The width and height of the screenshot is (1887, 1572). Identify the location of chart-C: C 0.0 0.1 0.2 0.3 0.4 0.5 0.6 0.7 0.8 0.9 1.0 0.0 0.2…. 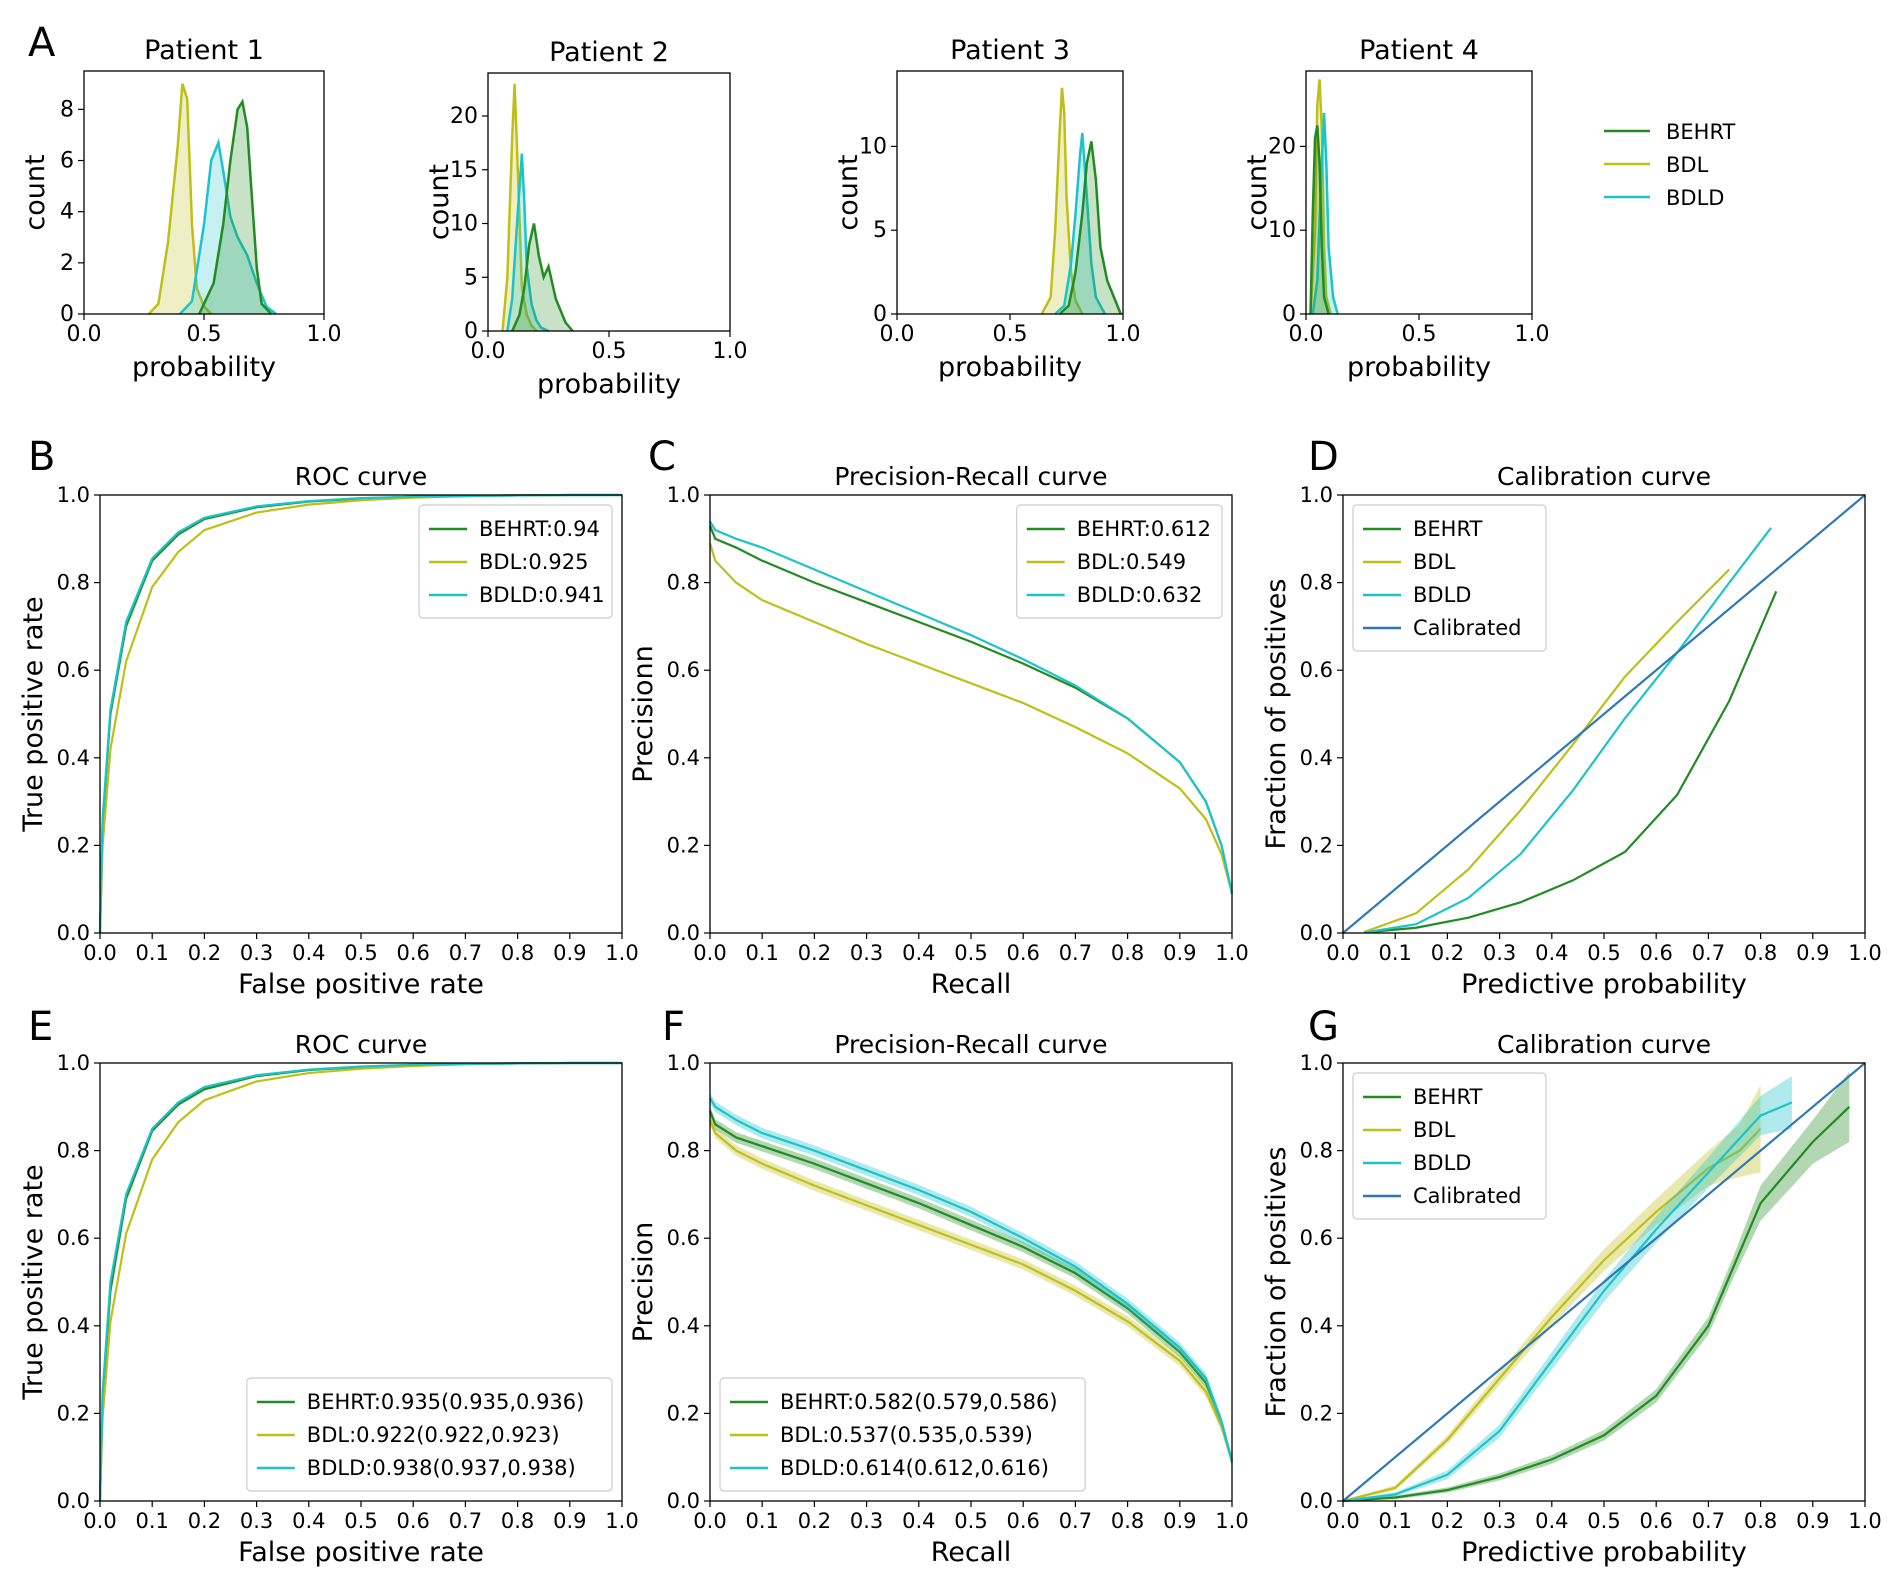
(938, 717).